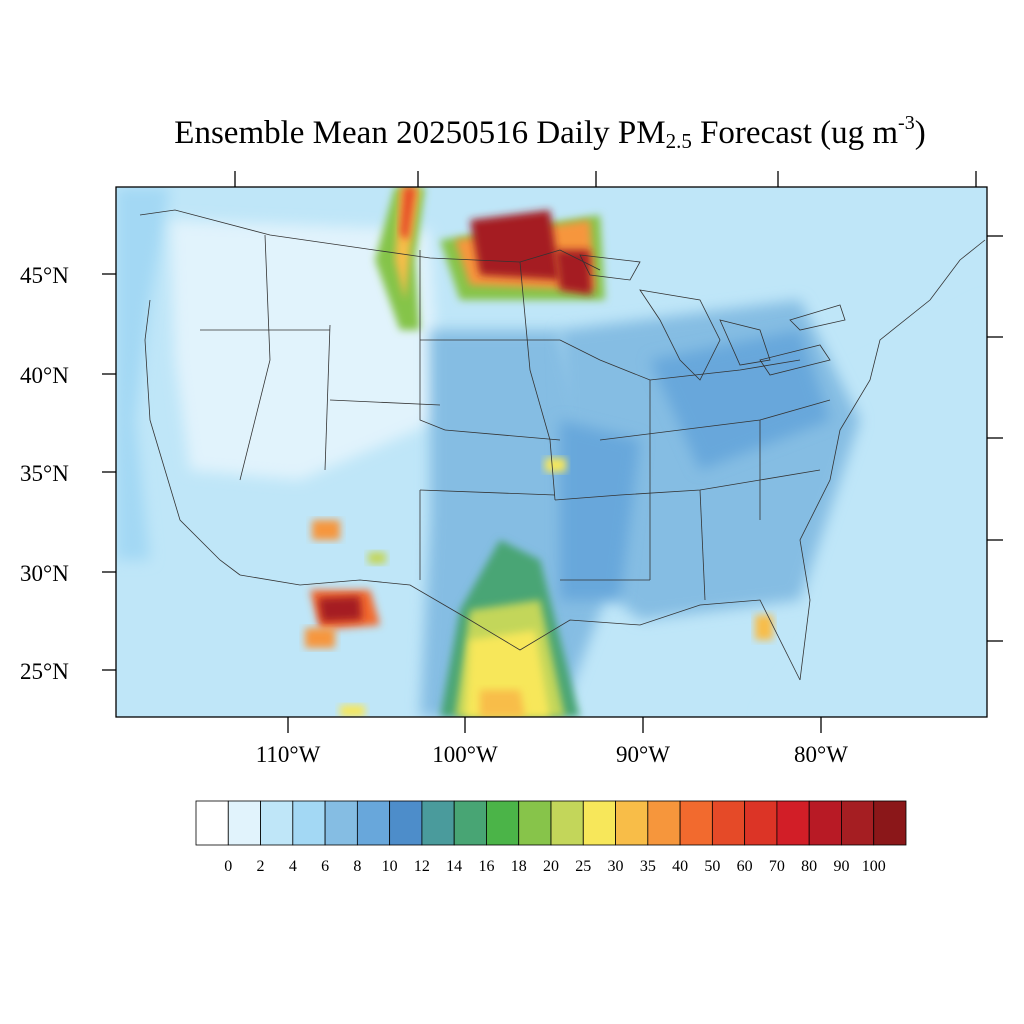 This screenshot has height=1024, width=1024. I want to click on colorbar-label: 20, so click(551, 866).